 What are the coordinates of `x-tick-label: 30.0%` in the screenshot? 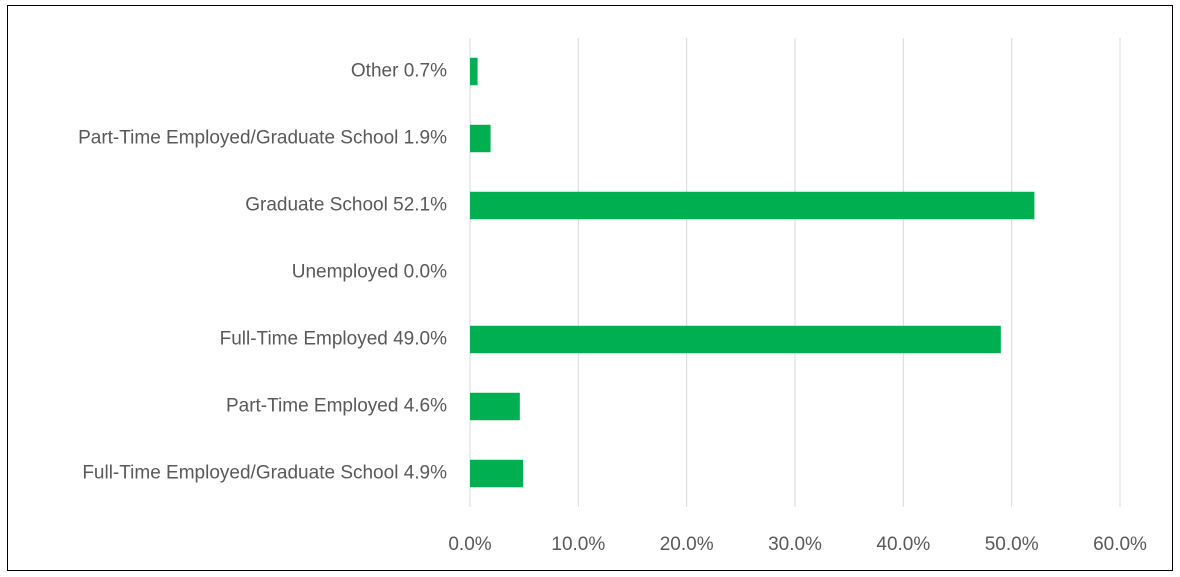 It's located at (795, 544).